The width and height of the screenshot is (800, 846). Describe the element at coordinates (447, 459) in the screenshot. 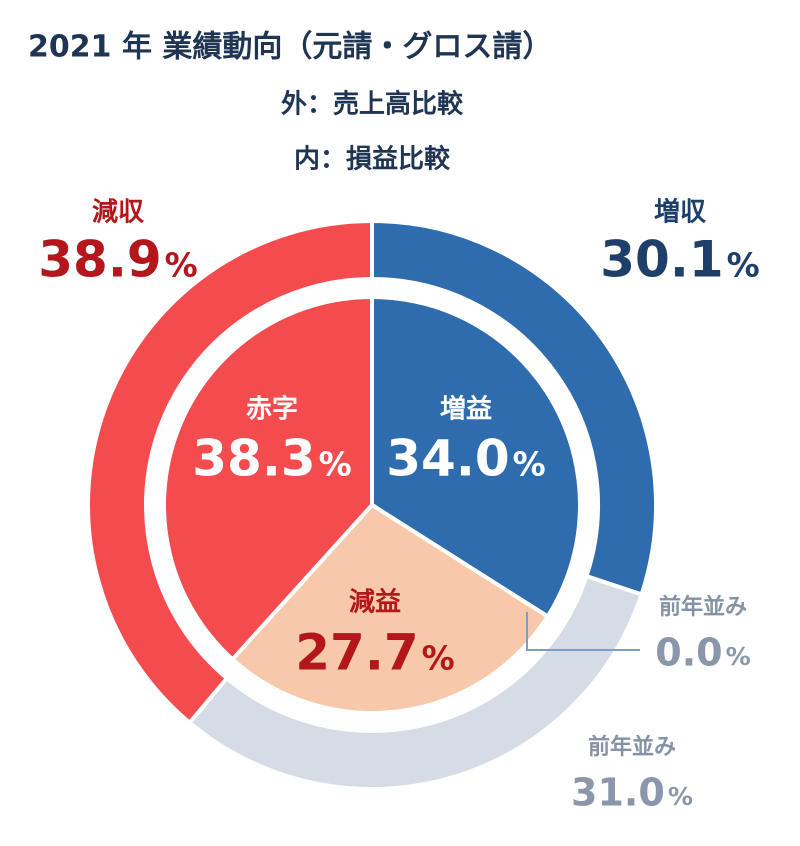

I see `value-label: 34.0` at that location.